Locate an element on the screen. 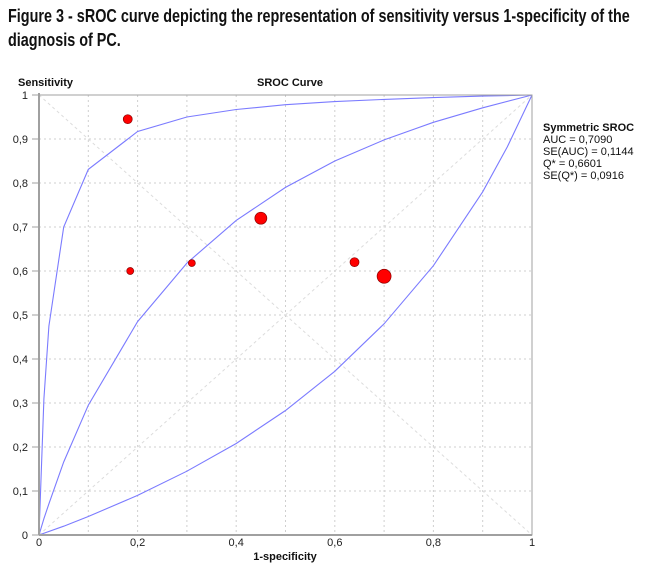  y-tick-label: 0,7 is located at coordinates (20, 228).